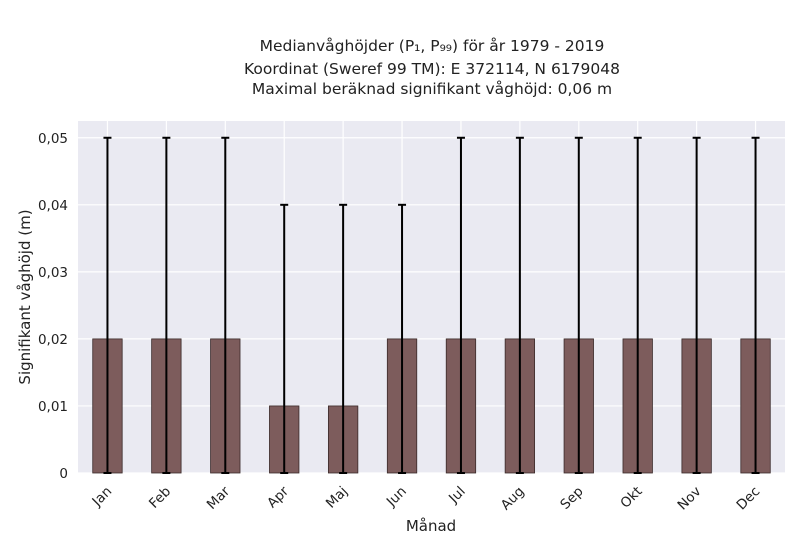 The width and height of the screenshot is (800, 550). What do you see at coordinates (278, 497) in the screenshot?
I see `x-tick-label: Apr` at bounding box center [278, 497].